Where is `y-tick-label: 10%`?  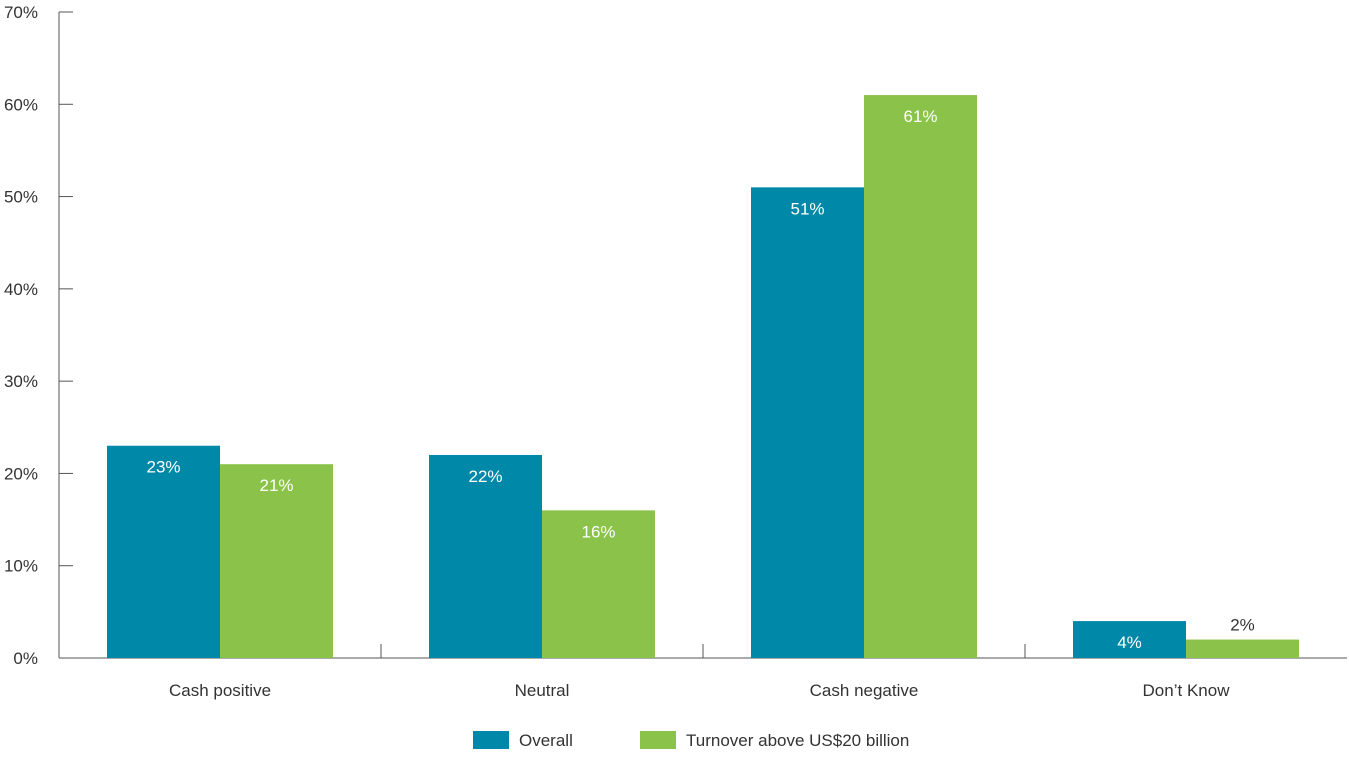
y-tick-label: 10% is located at coordinates (21, 566).